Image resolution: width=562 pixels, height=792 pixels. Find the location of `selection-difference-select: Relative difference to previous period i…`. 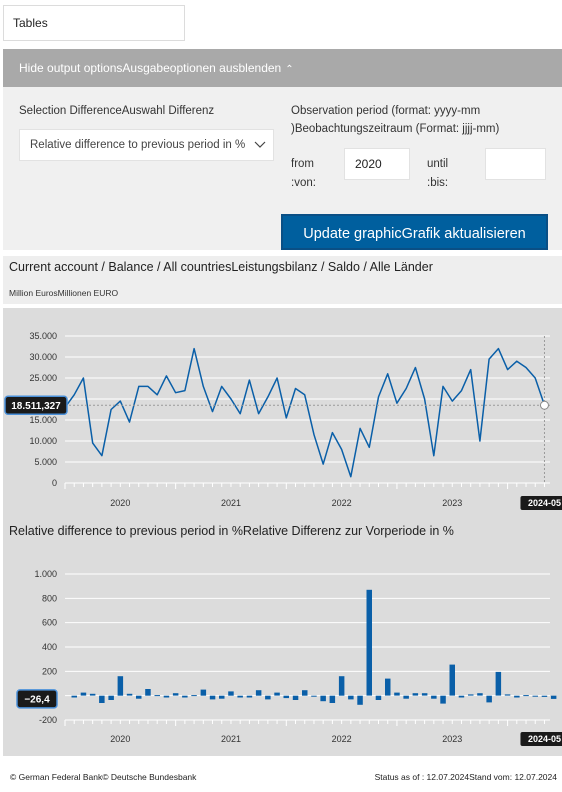

selection-difference-select: Relative difference to previous period i… is located at coordinates (146, 145).